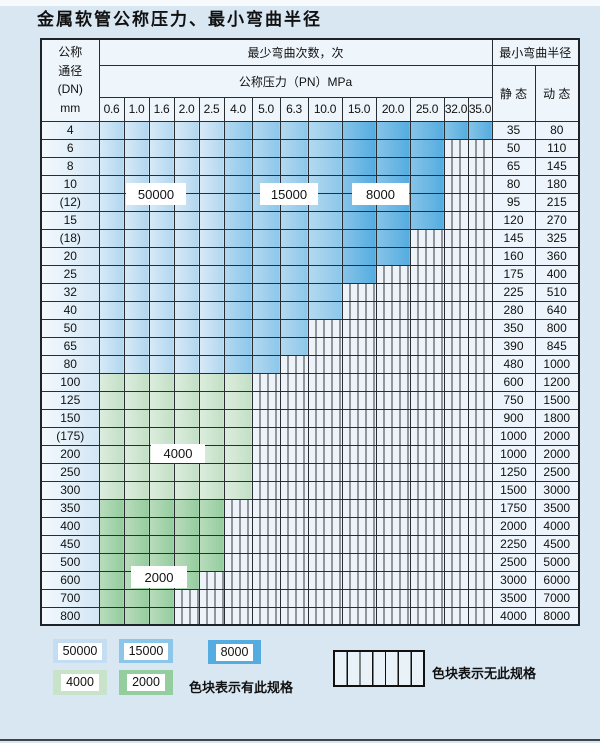 The height and width of the screenshot is (743, 600). I want to click on dynamic-cell: 7000, so click(557, 598).